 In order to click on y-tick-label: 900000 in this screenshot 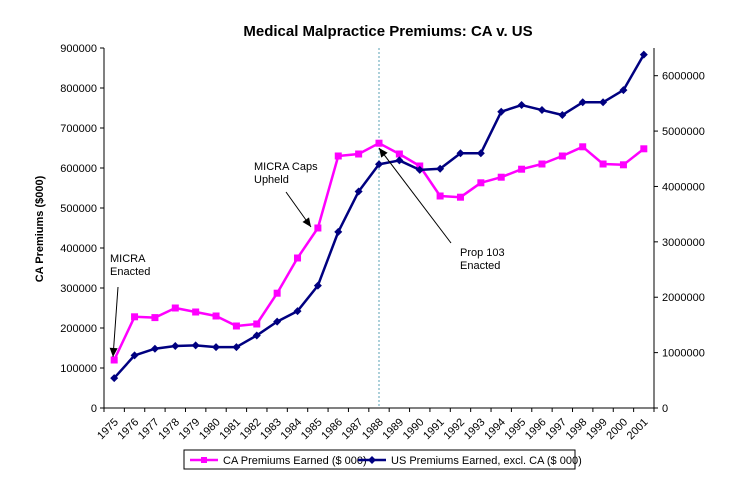, I will do `click(78, 49)`.